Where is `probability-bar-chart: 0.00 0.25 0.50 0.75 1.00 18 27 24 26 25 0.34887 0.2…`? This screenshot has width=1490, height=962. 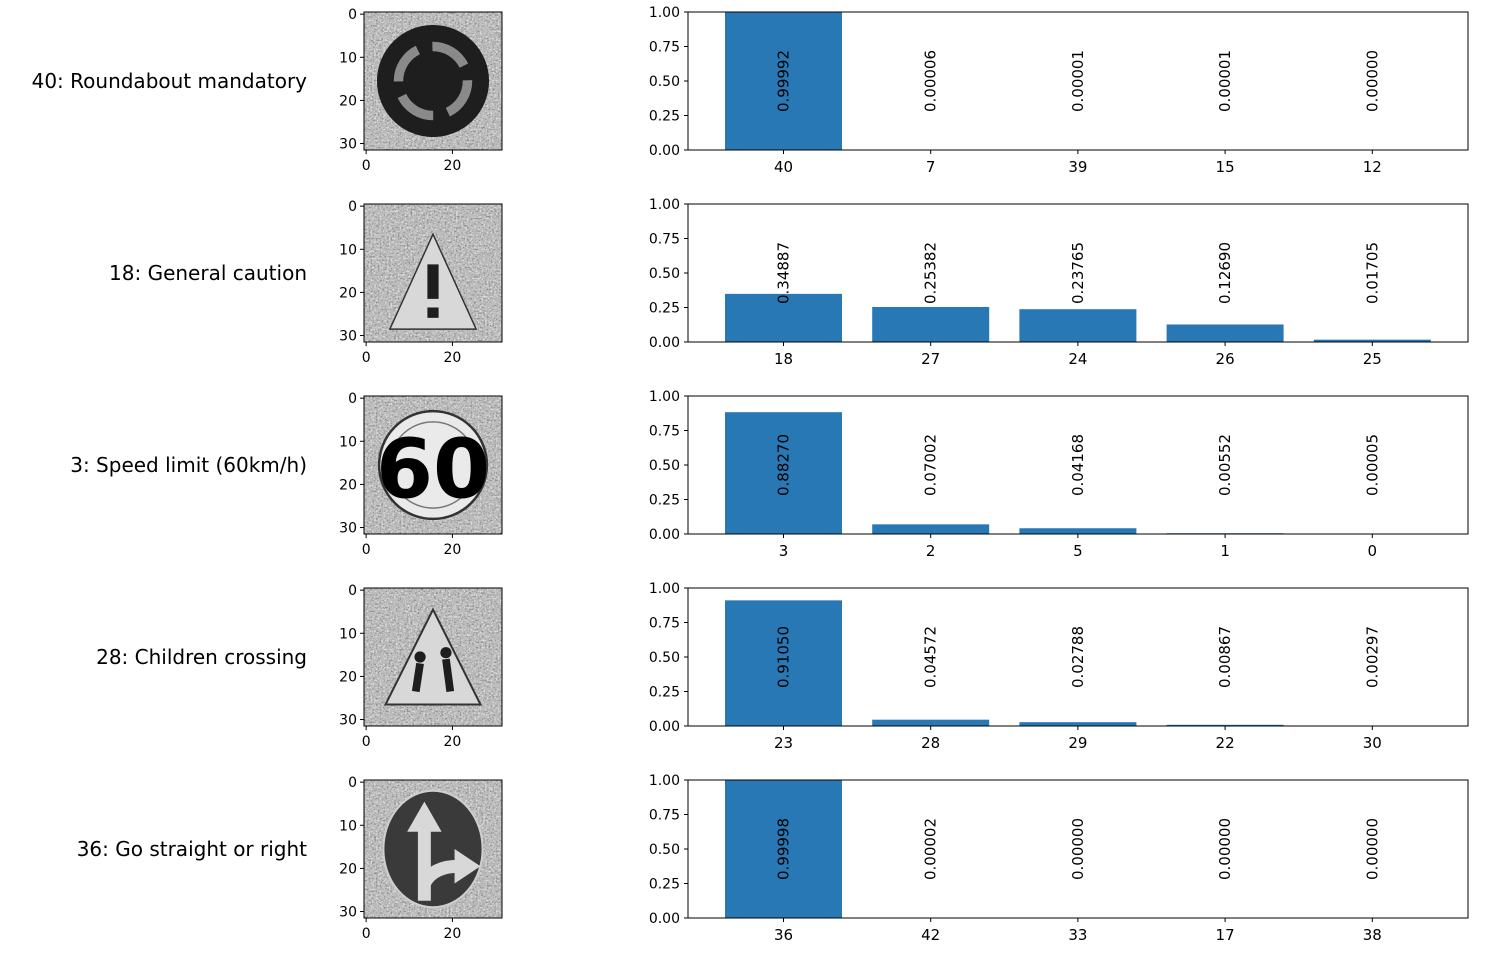
probability-bar-chart: 0.00 0.25 0.50 0.75 1.00 18 27 24 26 25 0.34887 0.2… is located at coordinates (1059, 282).